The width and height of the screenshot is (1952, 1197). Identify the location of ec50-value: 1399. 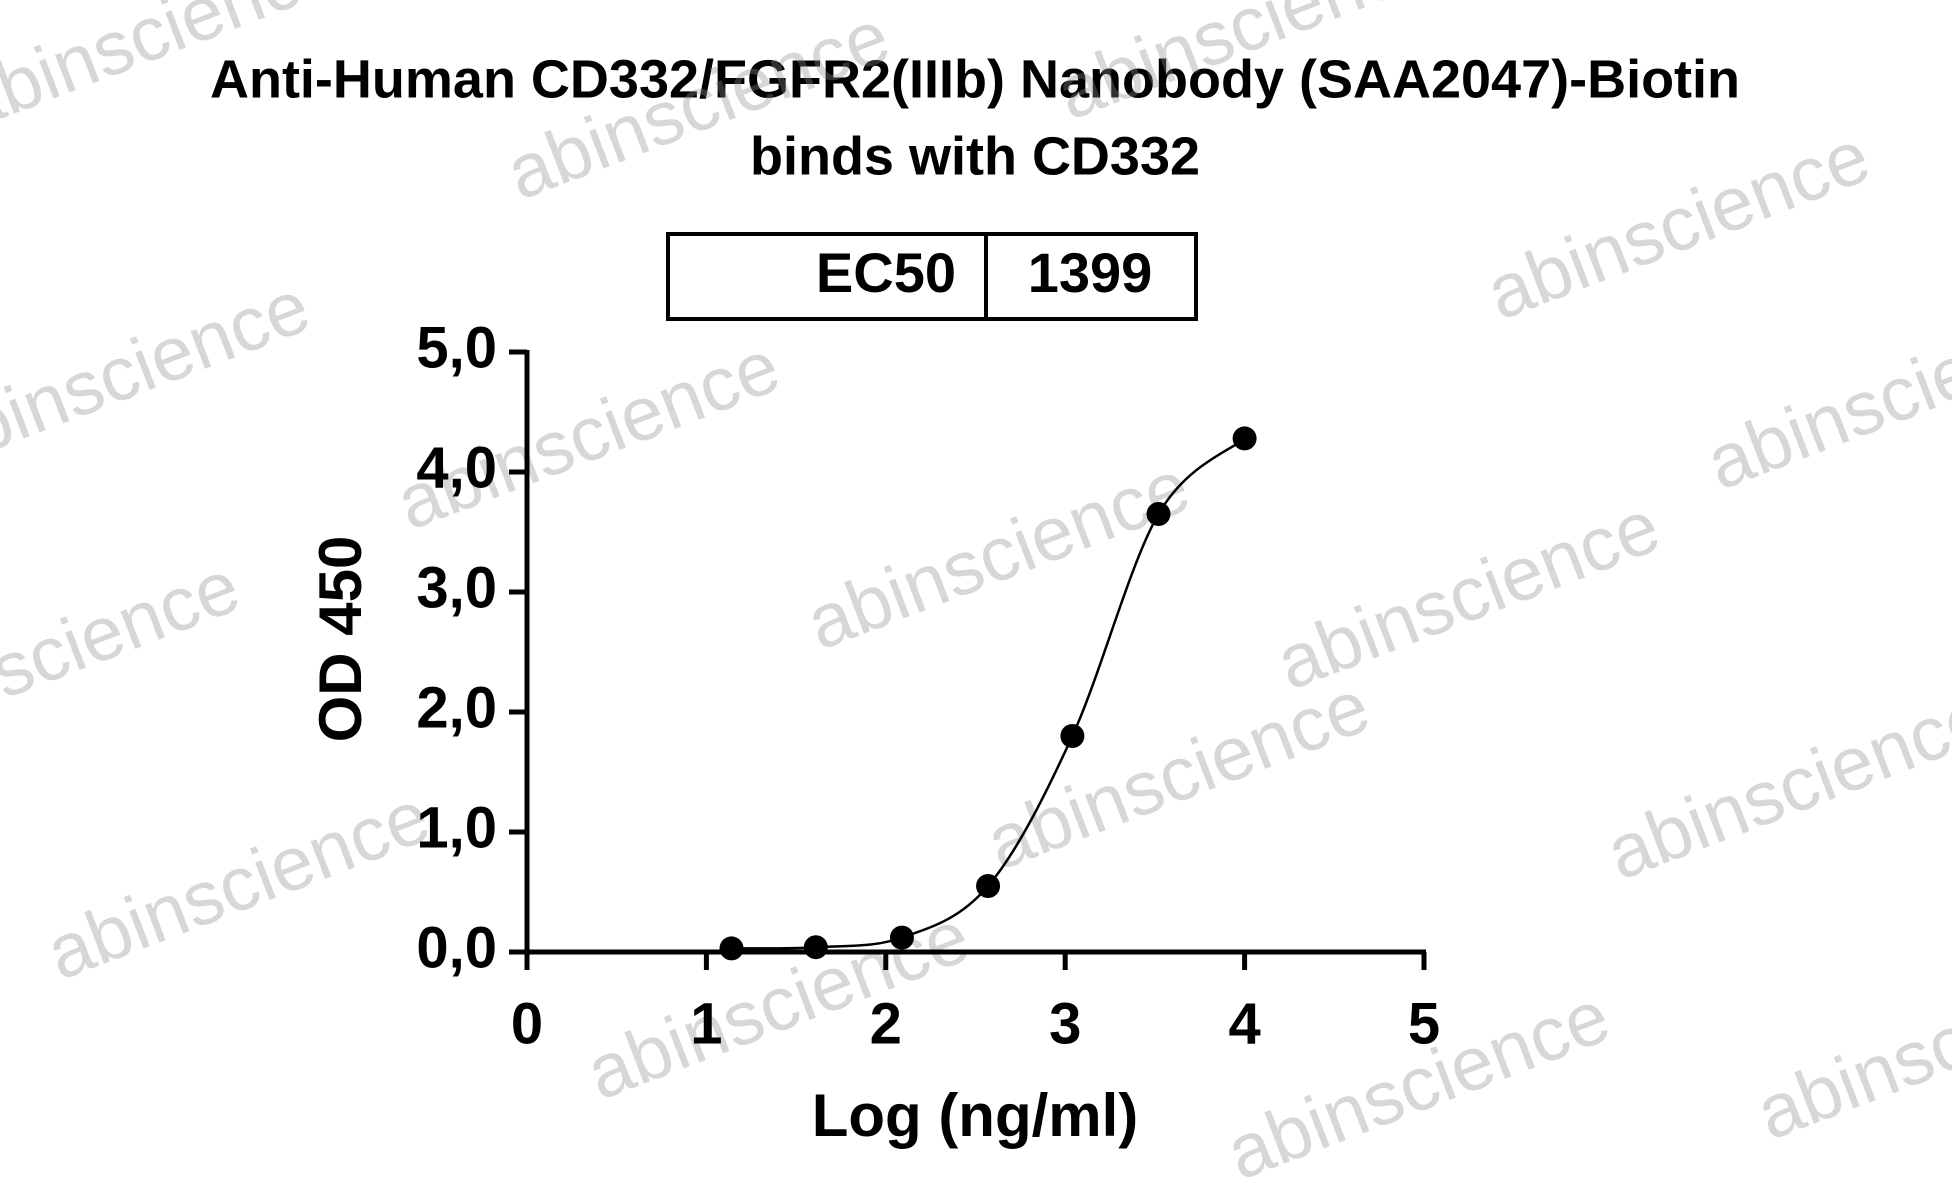
(1090, 272).